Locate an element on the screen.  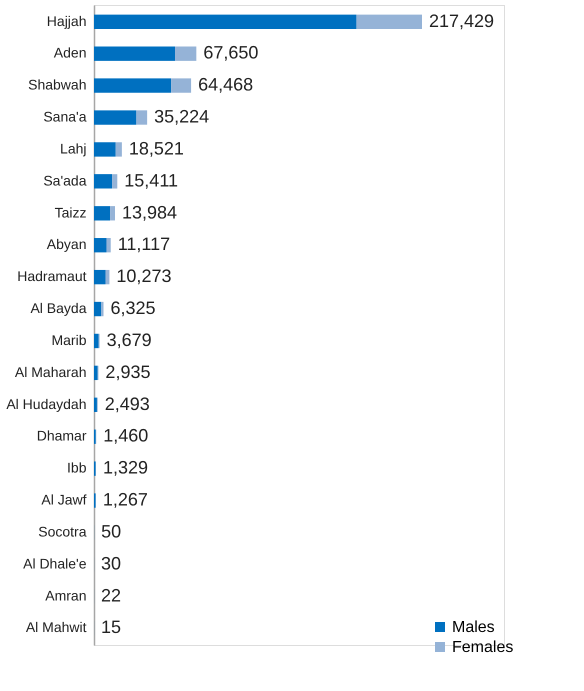
annotation: 22 is located at coordinates (111, 595).